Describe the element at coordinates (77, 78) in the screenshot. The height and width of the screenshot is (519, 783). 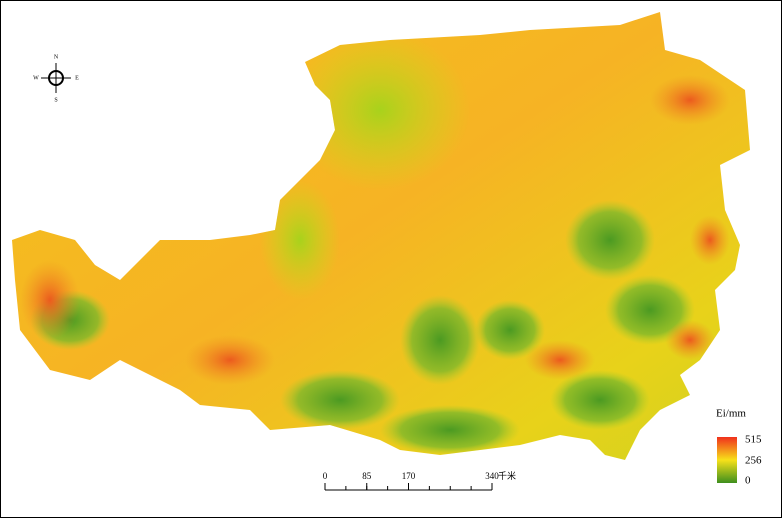
I see `compass-e: E` at that location.